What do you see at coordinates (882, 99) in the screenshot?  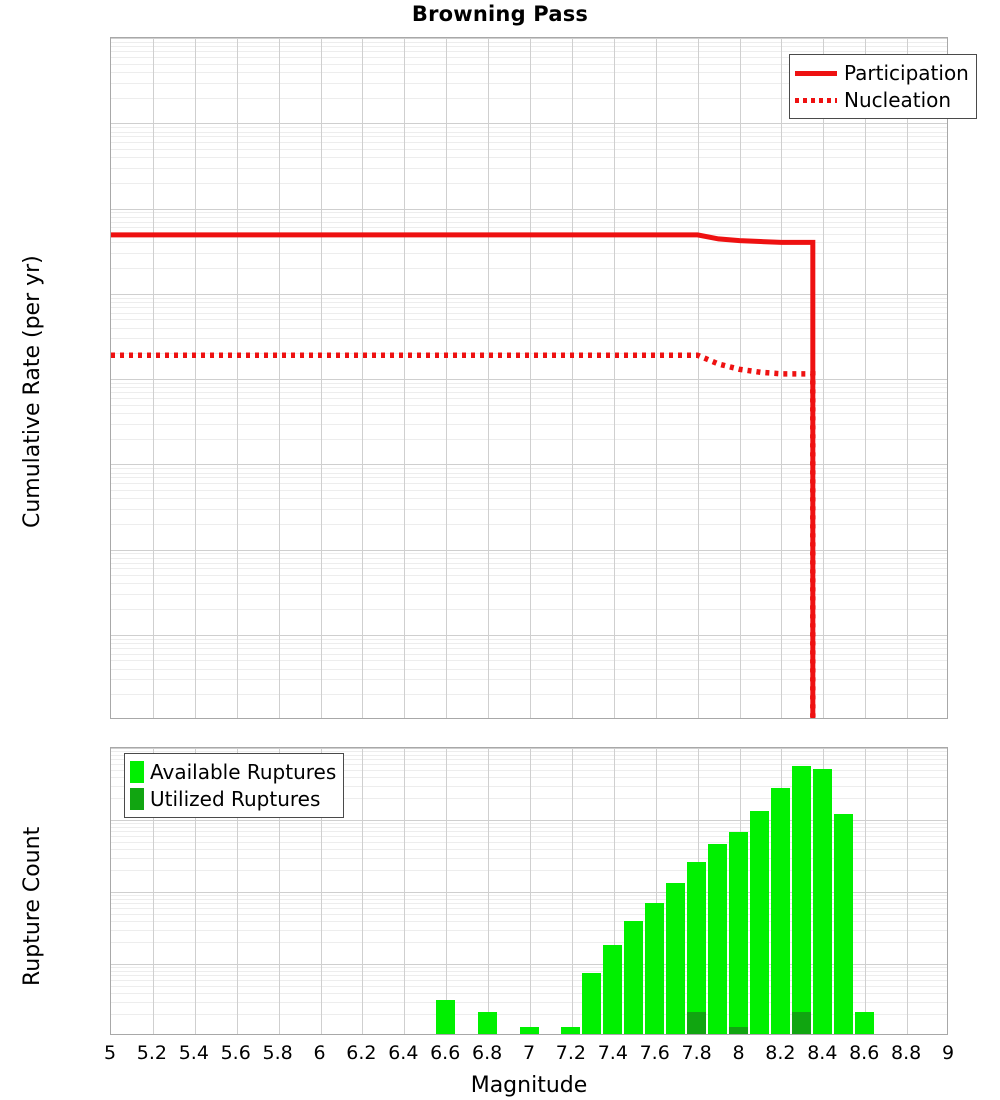 I see `legend-row: Nucleation` at bounding box center [882, 99].